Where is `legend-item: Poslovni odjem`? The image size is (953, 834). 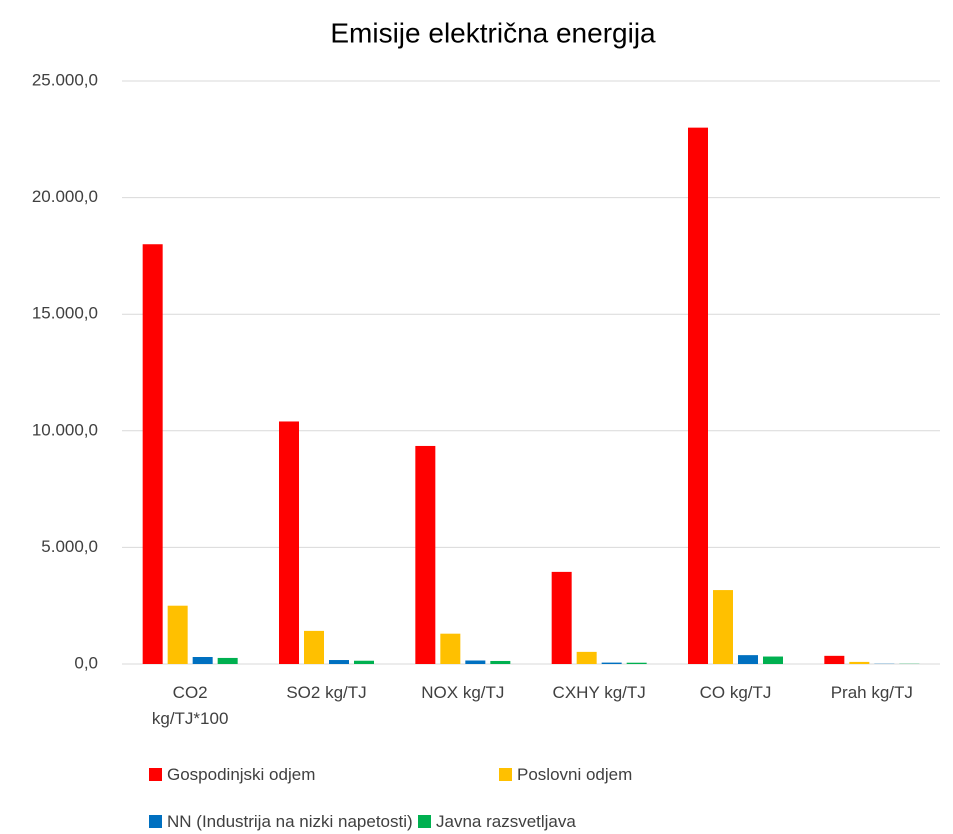
legend-item: Poslovni odjem is located at coordinates (565, 775).